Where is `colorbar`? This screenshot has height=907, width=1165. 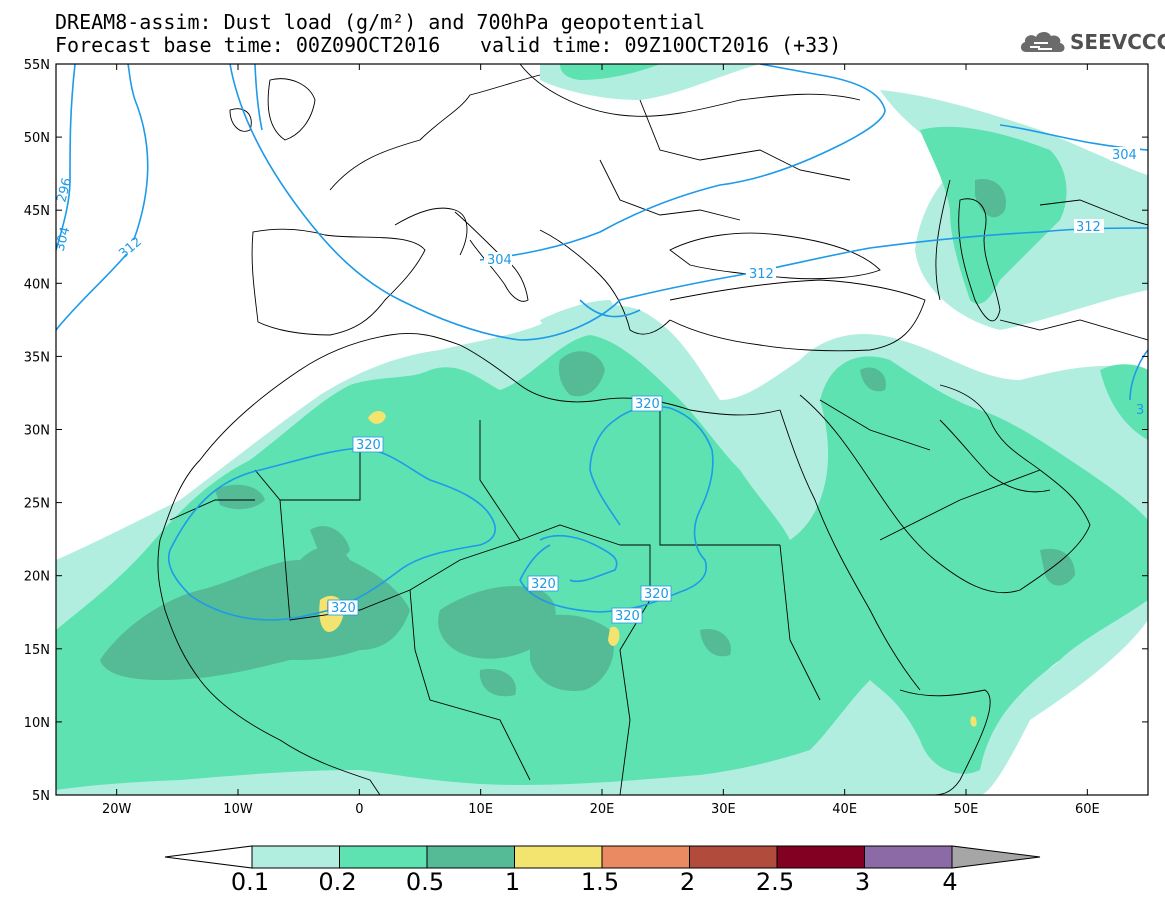
colorbar is located at coordinates (602, 857).